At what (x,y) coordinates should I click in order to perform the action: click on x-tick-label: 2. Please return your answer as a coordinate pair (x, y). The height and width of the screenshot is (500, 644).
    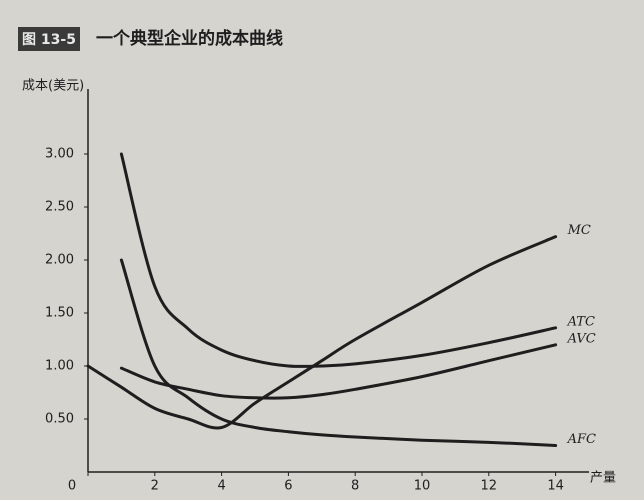
    Looking at the image, I should click on (155, 486).